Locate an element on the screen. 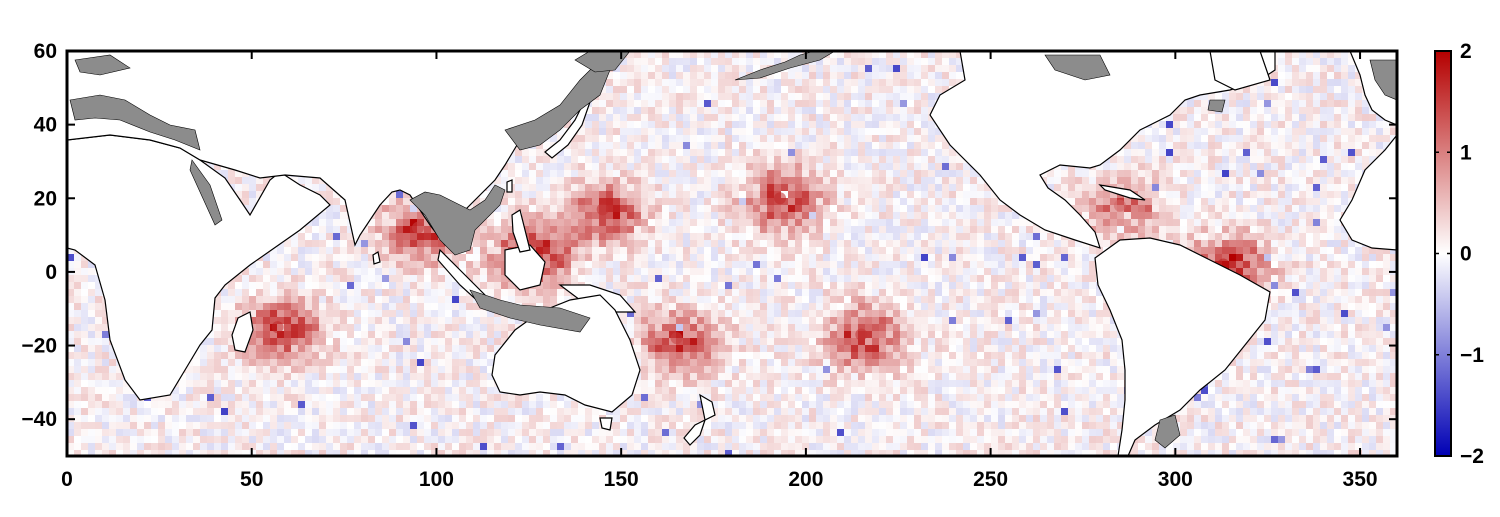 This screenshot has width=1500, height=517. north-america-land is located at coordinates (1018, 150).